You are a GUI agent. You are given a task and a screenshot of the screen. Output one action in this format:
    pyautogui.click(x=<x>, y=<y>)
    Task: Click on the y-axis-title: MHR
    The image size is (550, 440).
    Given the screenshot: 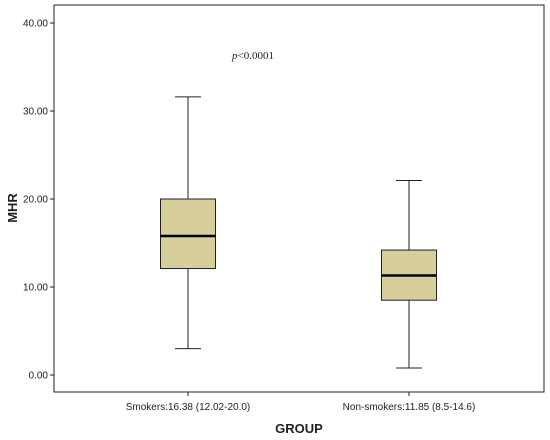 What is the action you would take?
    pyautogui.click(x=12, y=208)
    